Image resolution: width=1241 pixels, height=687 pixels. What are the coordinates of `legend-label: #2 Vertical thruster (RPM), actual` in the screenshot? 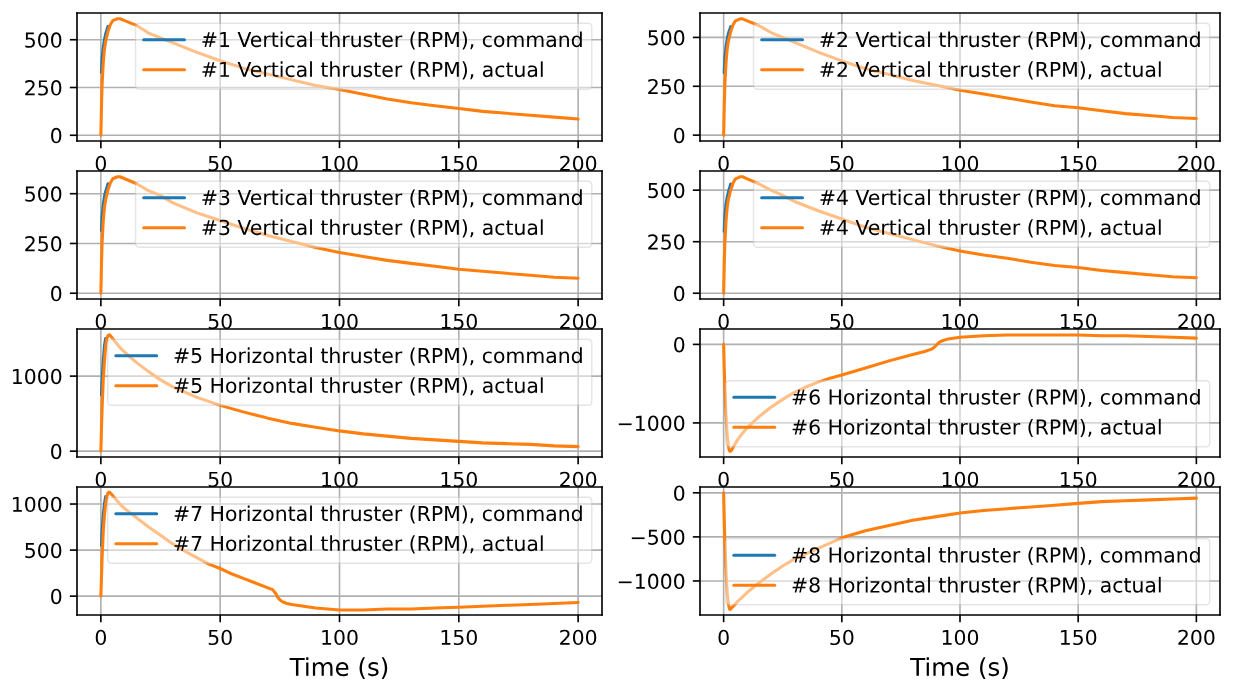 It's located at (990, 70).